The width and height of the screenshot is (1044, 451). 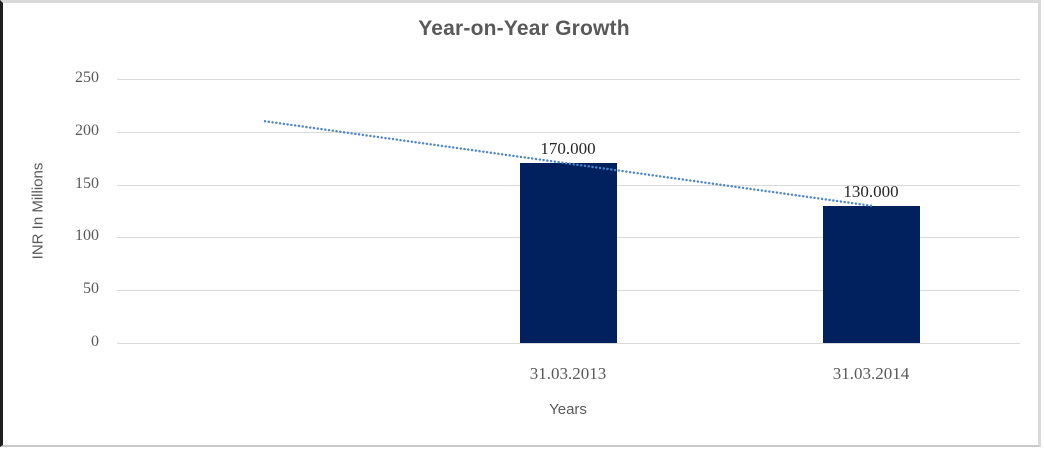 I want to click on chart-title: Year-on-Year Growth, so click(x=524, y=28).